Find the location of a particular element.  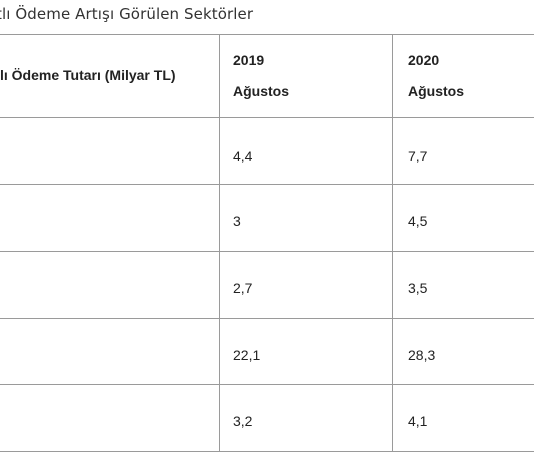

header-2019-year: 2019 is located at coordinates (249, 60).